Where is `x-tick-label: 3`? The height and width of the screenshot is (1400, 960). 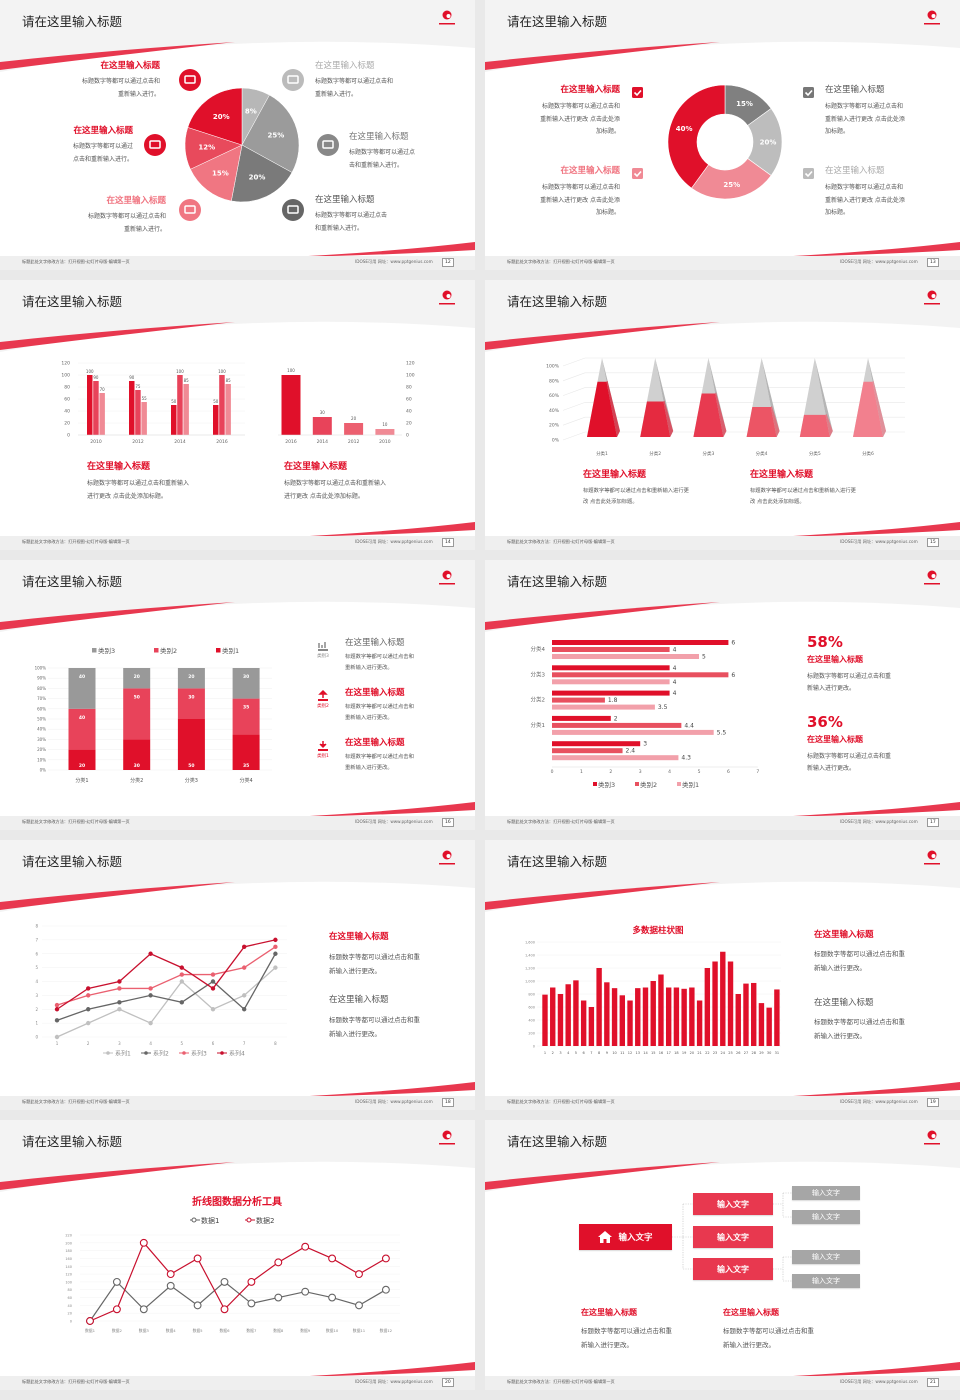
x-tick-label: 3 is located at coordinates (560, 1053).